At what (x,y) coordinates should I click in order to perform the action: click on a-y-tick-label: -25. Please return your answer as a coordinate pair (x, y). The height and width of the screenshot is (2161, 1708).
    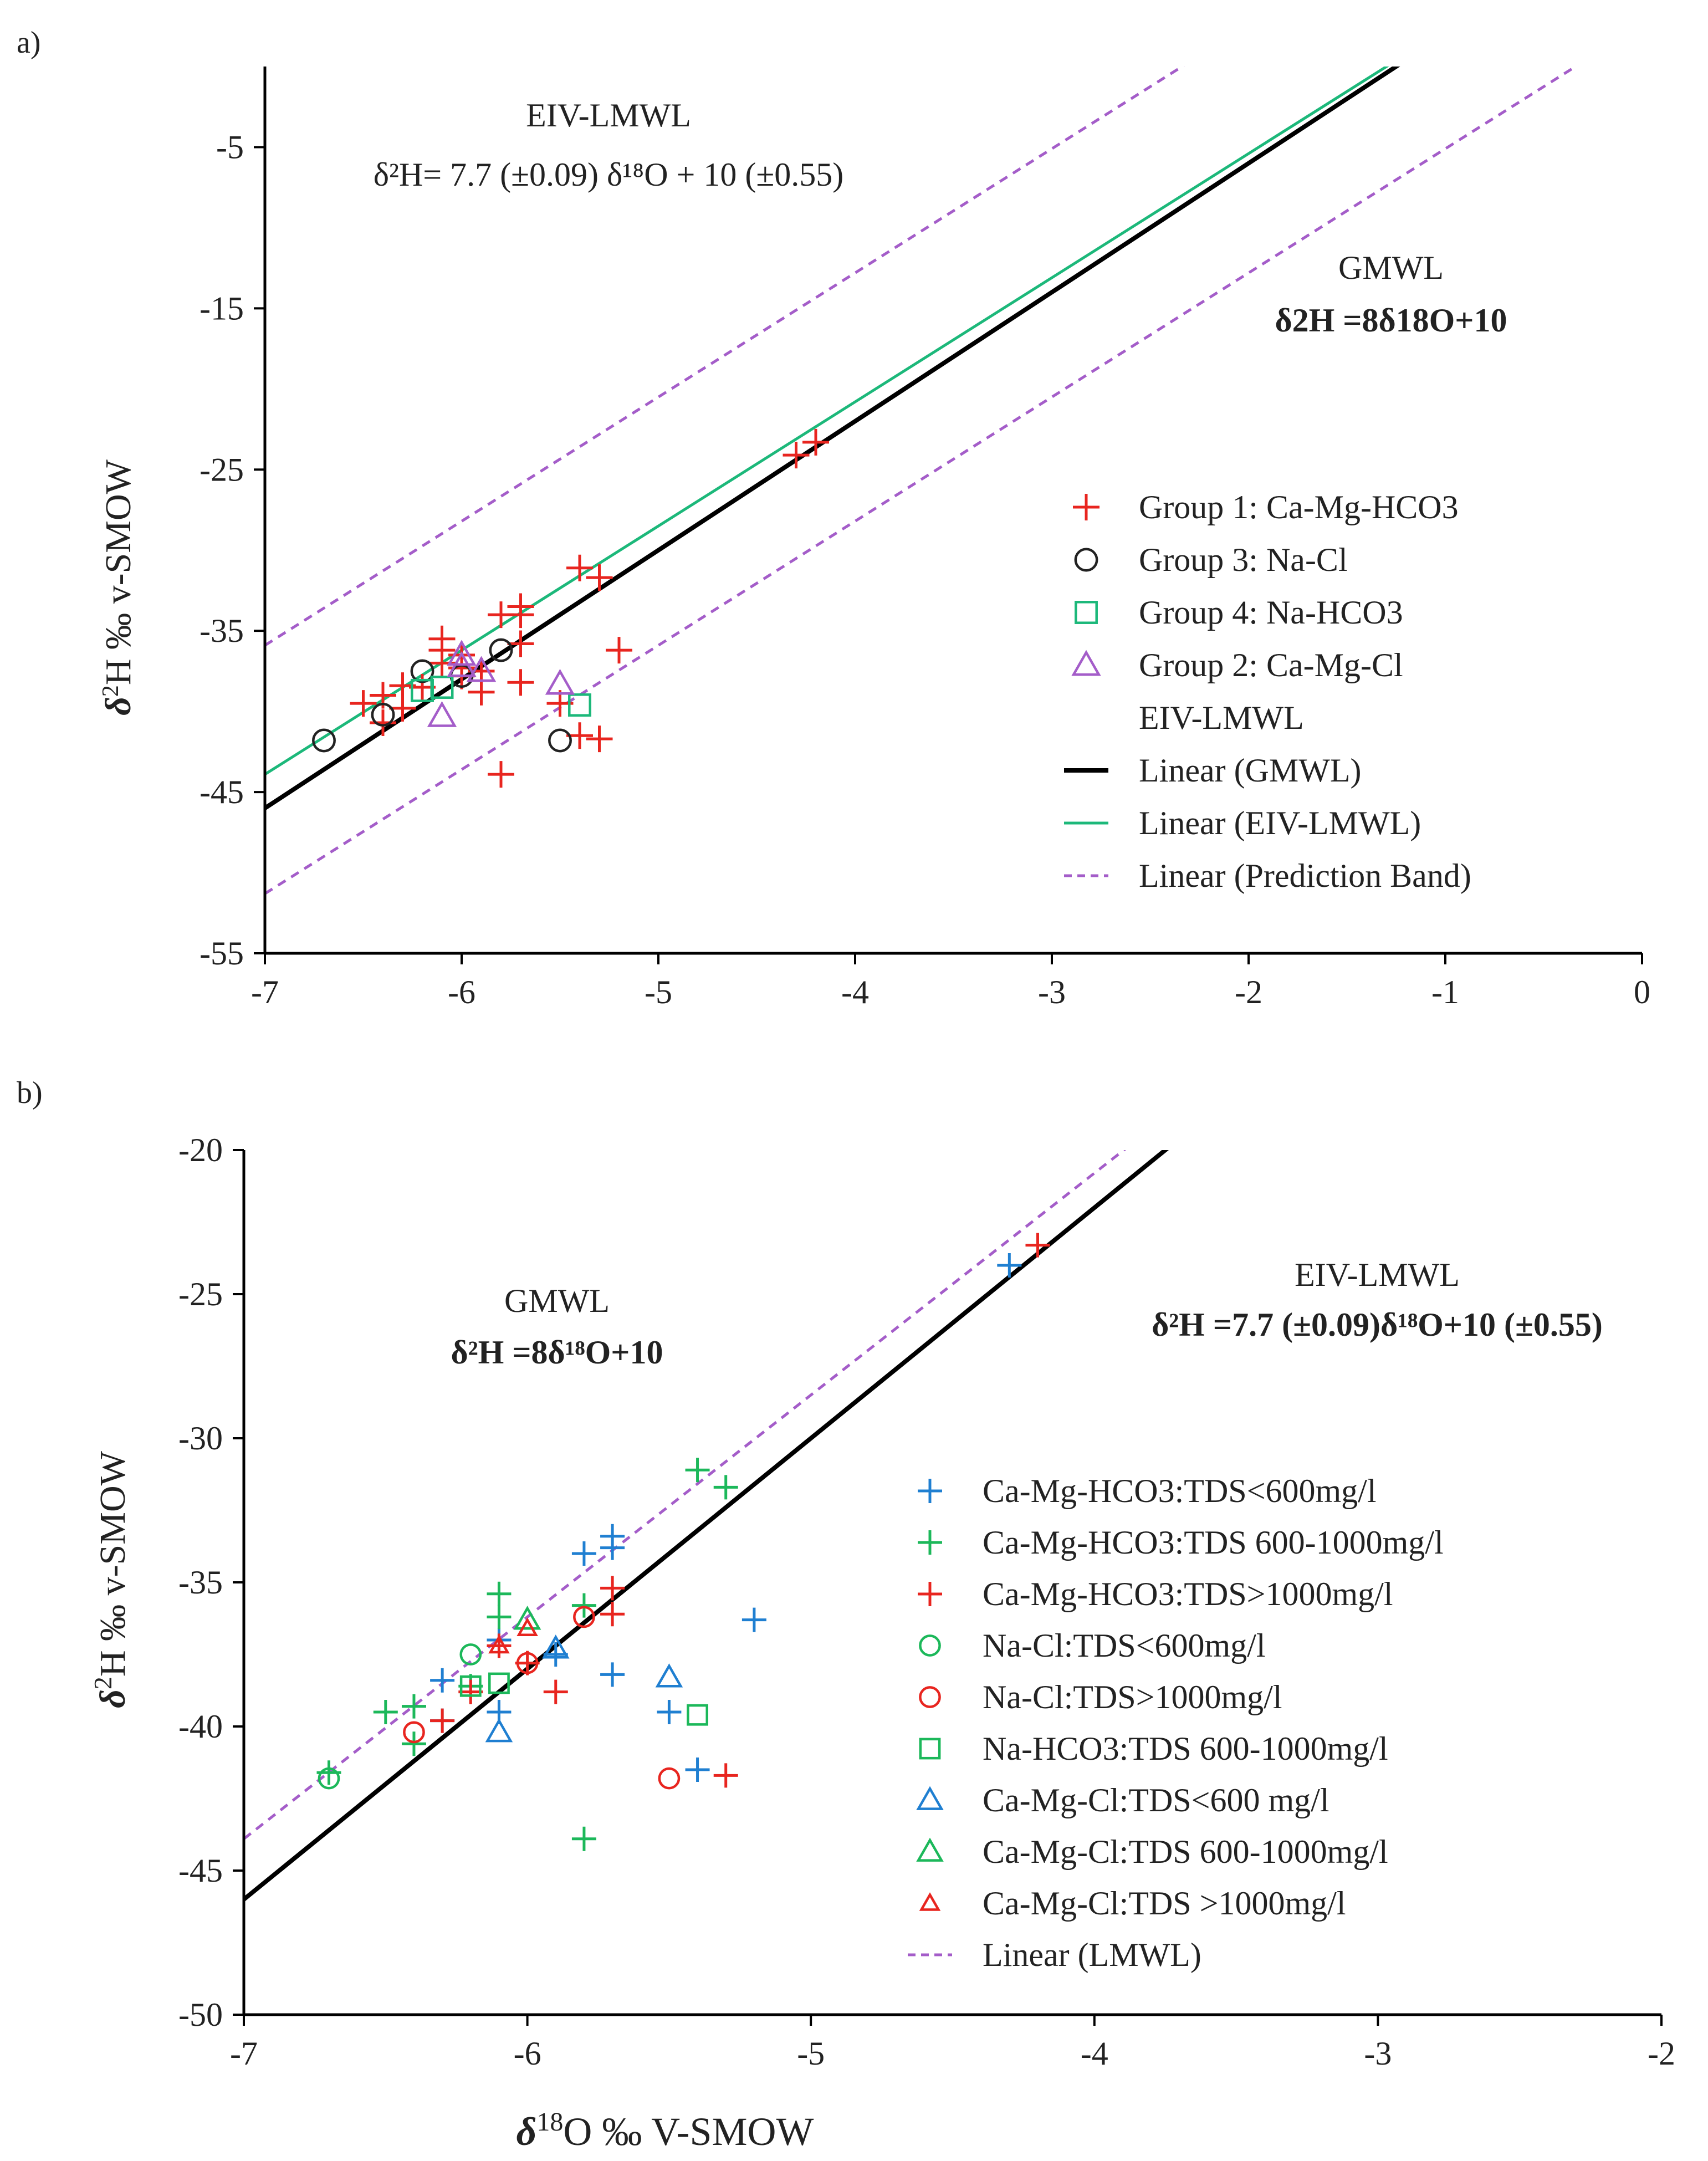
    Looking at the image, I should click on (222, 470).